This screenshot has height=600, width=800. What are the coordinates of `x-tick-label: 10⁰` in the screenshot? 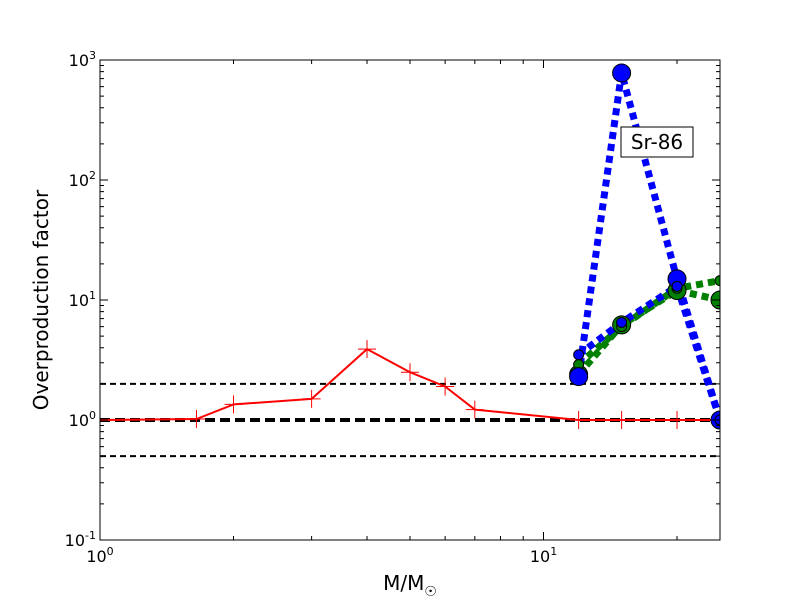 It's located at (99, 555).